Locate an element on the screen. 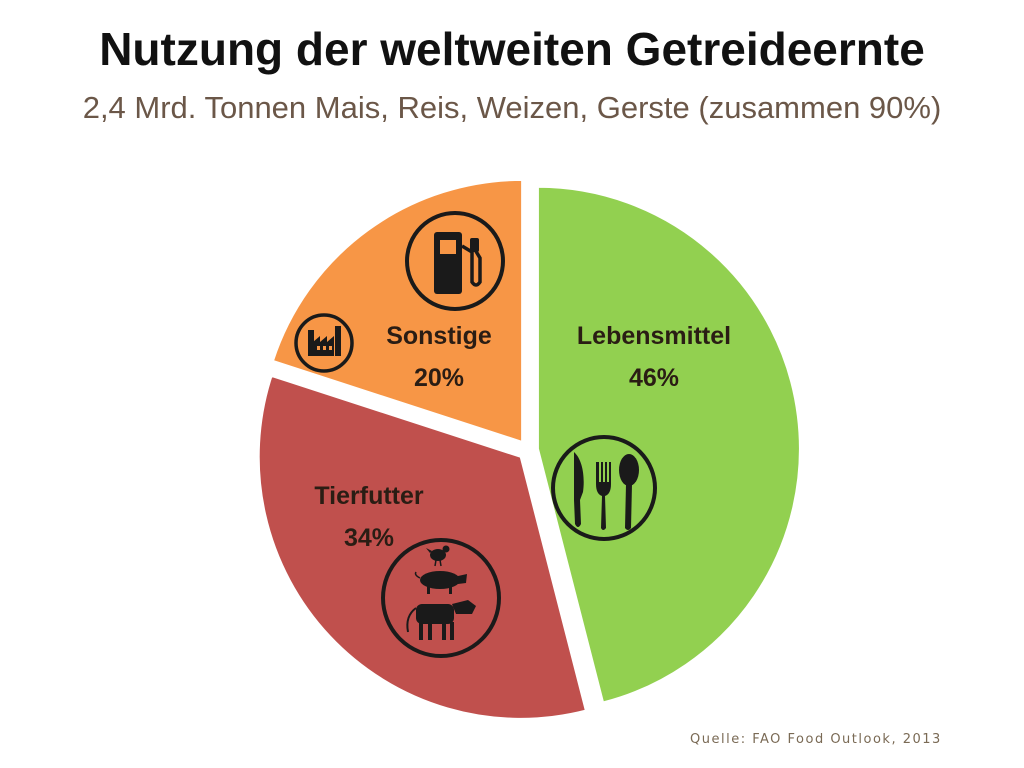 The width and height of the screenshot is (1024, 768). source-note: Quelle: FAO Food Outlook, 2013 is located at coordinates (816, 739).